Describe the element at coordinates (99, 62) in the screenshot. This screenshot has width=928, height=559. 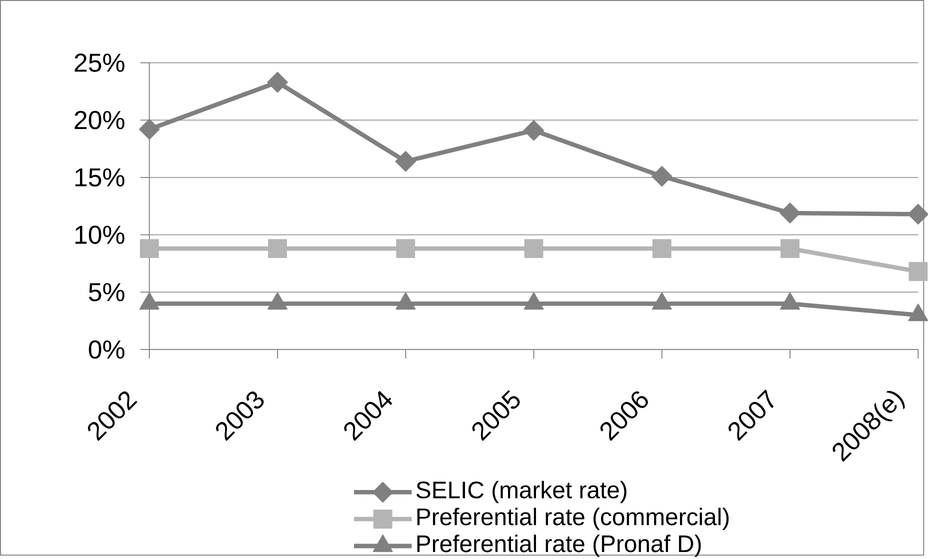
I see `y-tick-label: 25%` at that location.